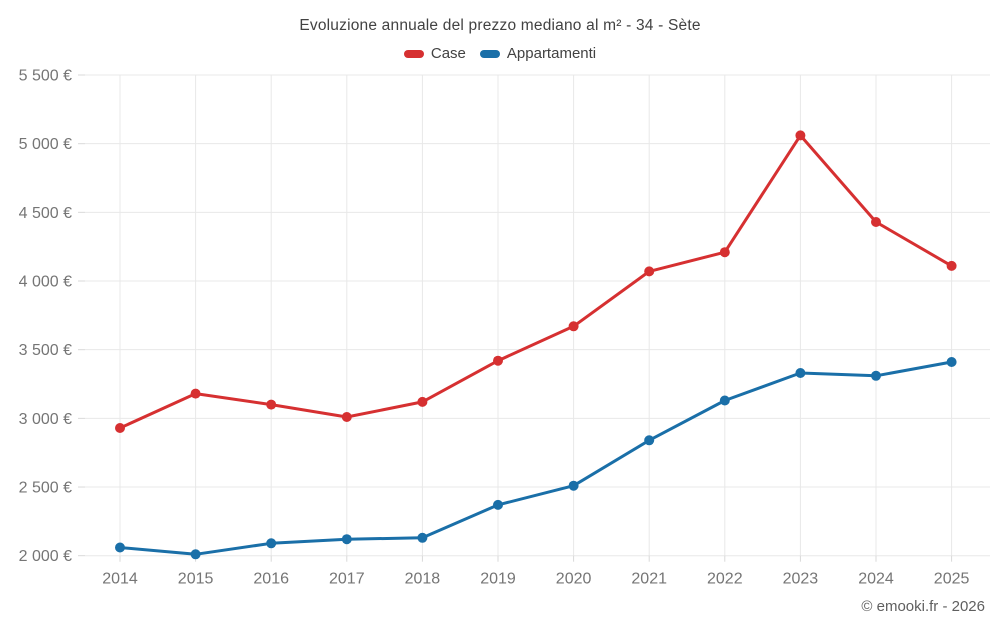 The width and height of the screenshot is (1000, 625). What do you see at coordinates (489, 53) in the screenshot?
I see `appartamenti-legend-swatch-icon` at bounding box center [489, 53].